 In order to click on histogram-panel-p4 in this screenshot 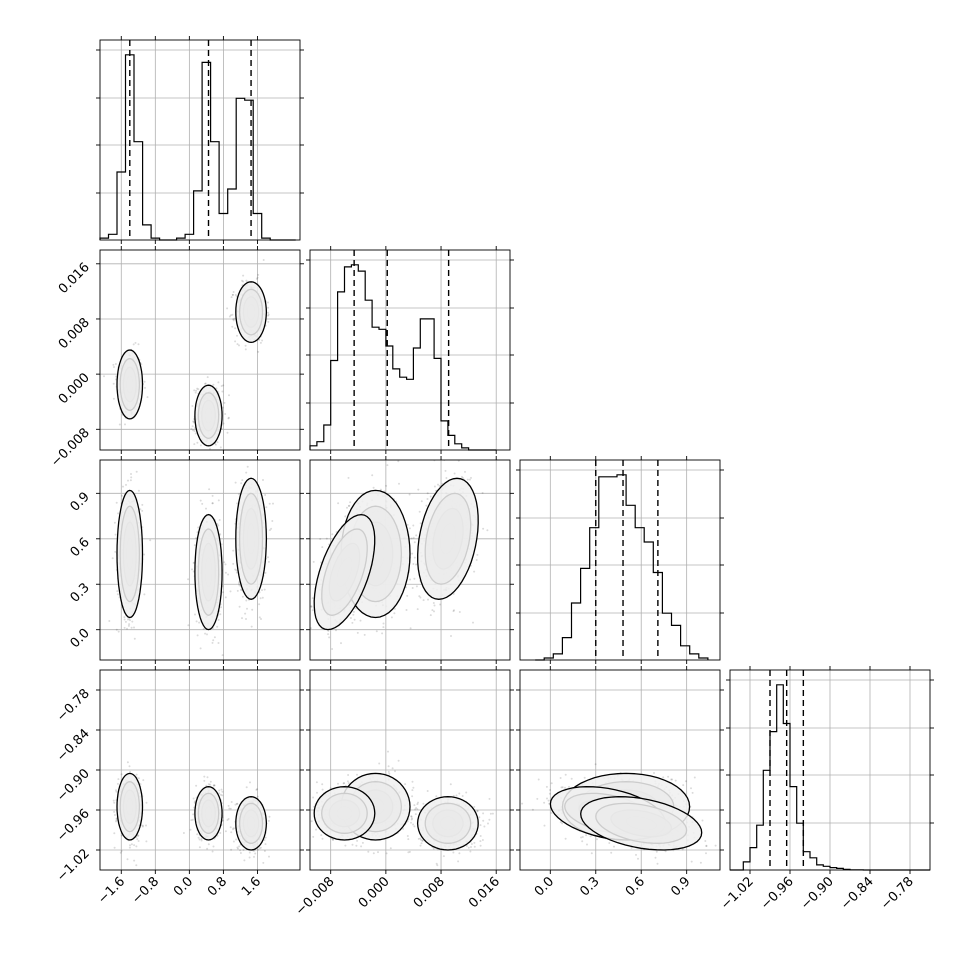, I will do `click(830, 770)`.